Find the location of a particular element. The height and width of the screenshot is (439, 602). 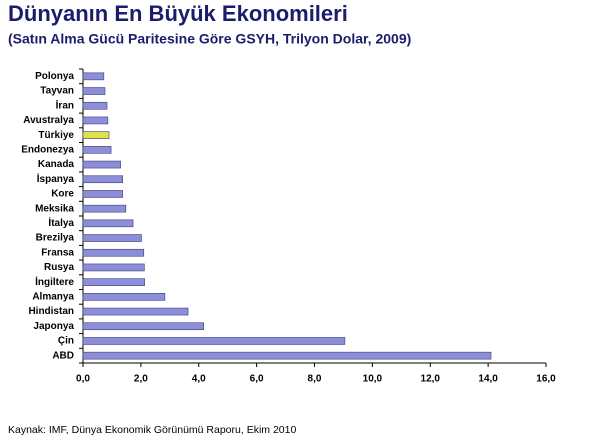

chart-title: Dünyanın En Büyük Ekonomileri is located at coordinates (178, 13).